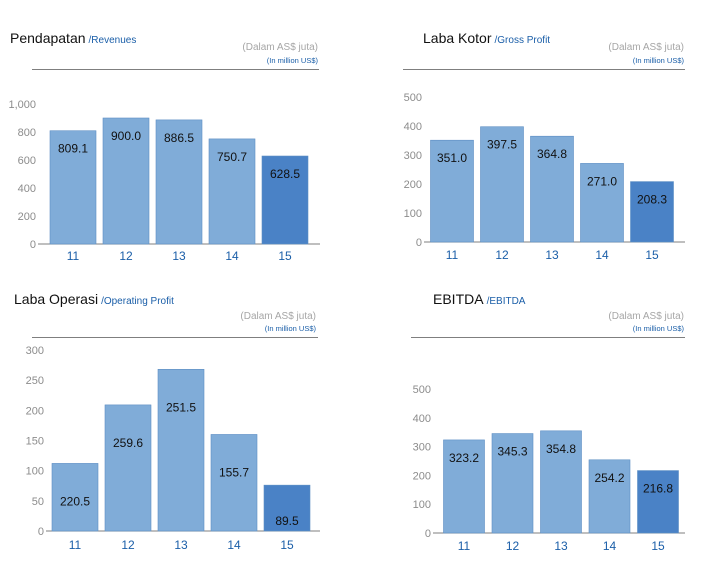 This screenshot has height=576, width=713. Describe the element at coordinates (658, 328) in the screenshot. I see `ebitda-unit-en: (In million US$)` at that location.